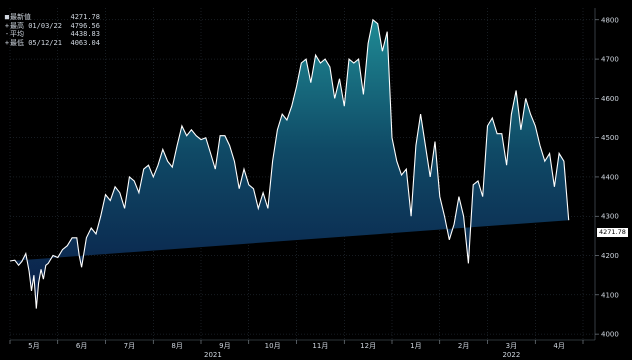 The image size is (632, 360). Describe the element at coordinates (610, 138) in the screenshot. I see `y-tick-label: 4500` at that location.